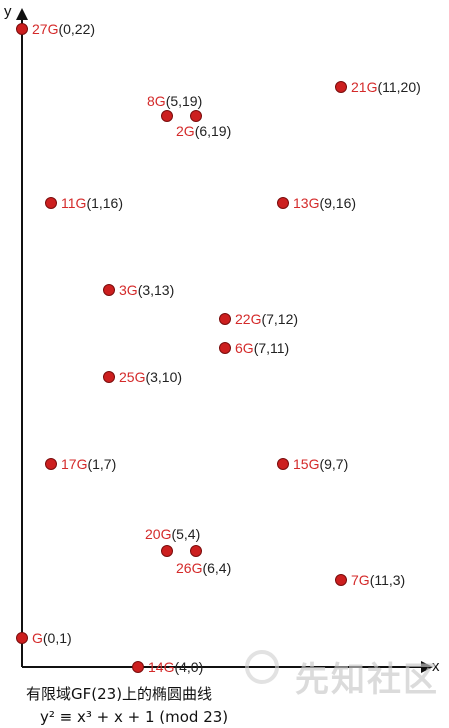 This screenshot has width=449, height=728. What do you see at coordinates (184, 101) in the screenshot?
I see `point-coord: (5,19)` at bounding box center [184, 101].